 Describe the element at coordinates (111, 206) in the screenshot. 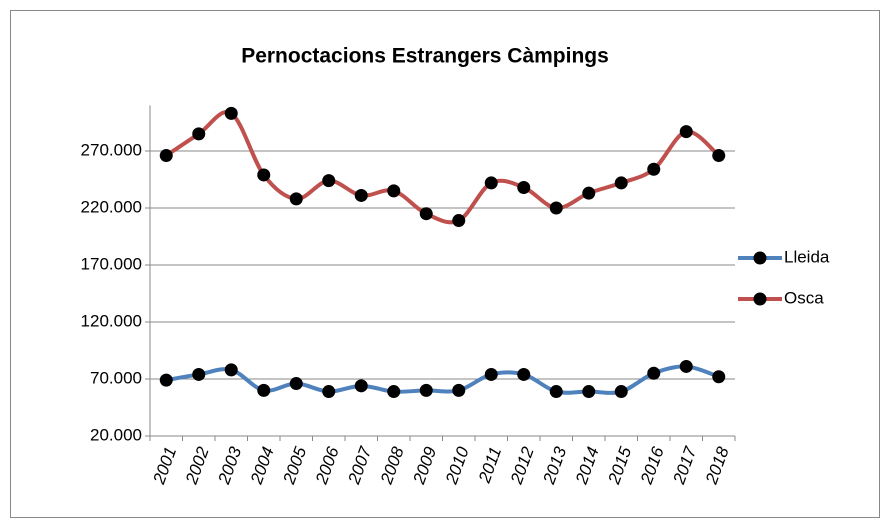

I see `y-tick-label: 220.000` at that location.